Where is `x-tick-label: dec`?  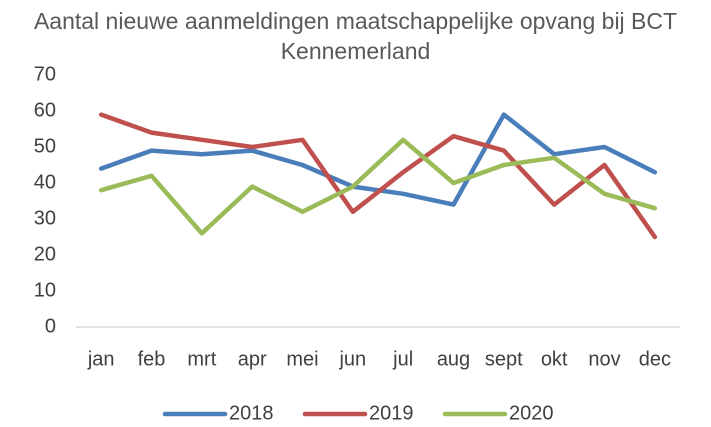 x-tick-label: dec is located at coordinates (655, 359).